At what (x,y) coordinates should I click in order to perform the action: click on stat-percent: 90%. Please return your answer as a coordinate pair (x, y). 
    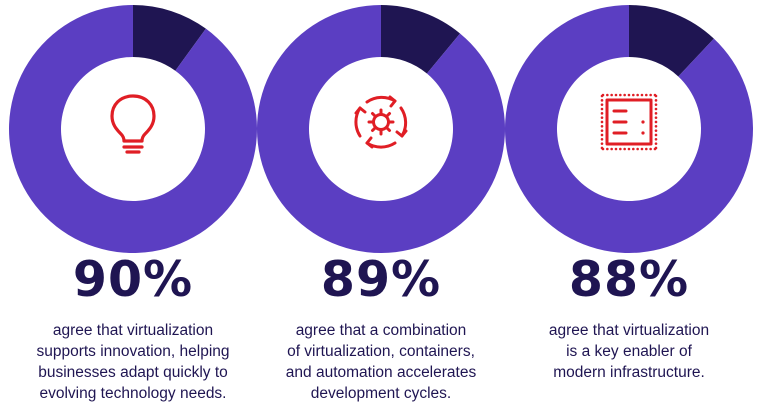
    Looking at the image, I should click on (133, 279).